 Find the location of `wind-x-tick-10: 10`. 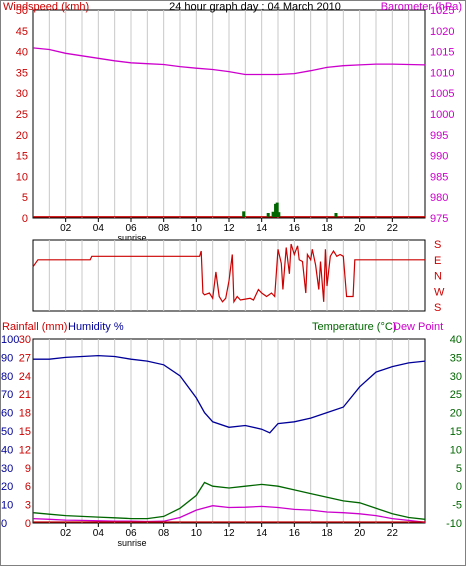

wind-x-tick-10: 10 is located at coordinates (197, 228).